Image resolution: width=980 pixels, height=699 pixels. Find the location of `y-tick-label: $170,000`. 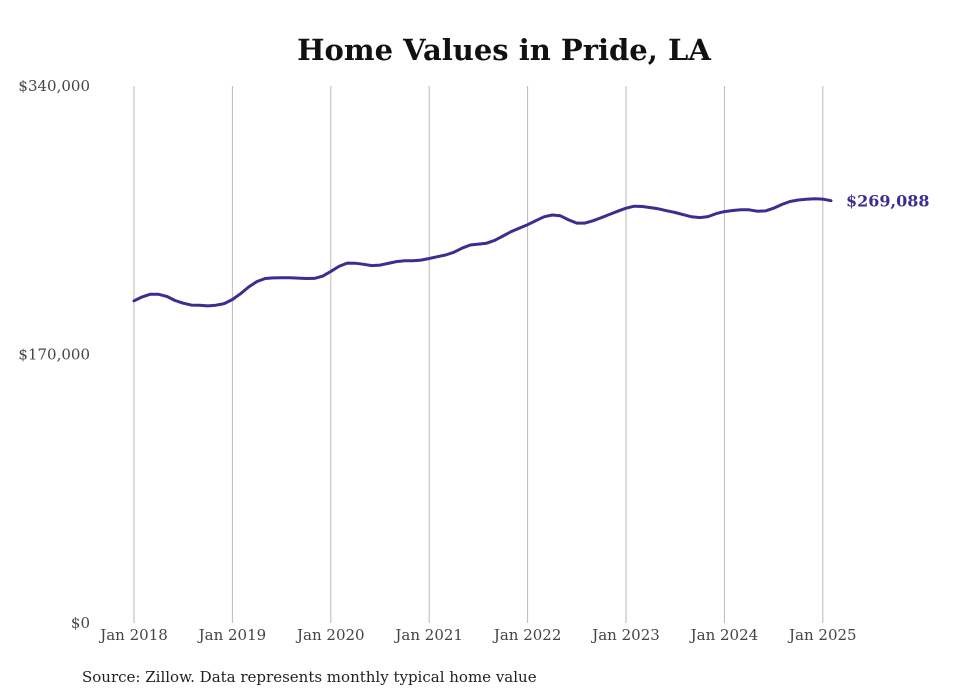

y-tick-label: $170,000 is located at coordinates (54, 355).